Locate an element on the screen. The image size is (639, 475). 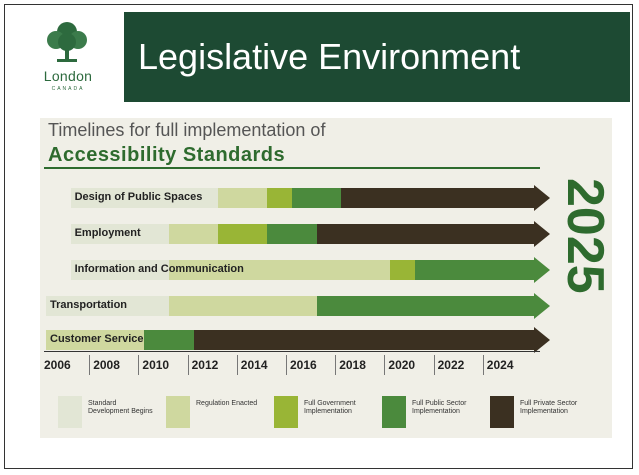
year-tick-label: 2022 is located at coordinates (451, 365).